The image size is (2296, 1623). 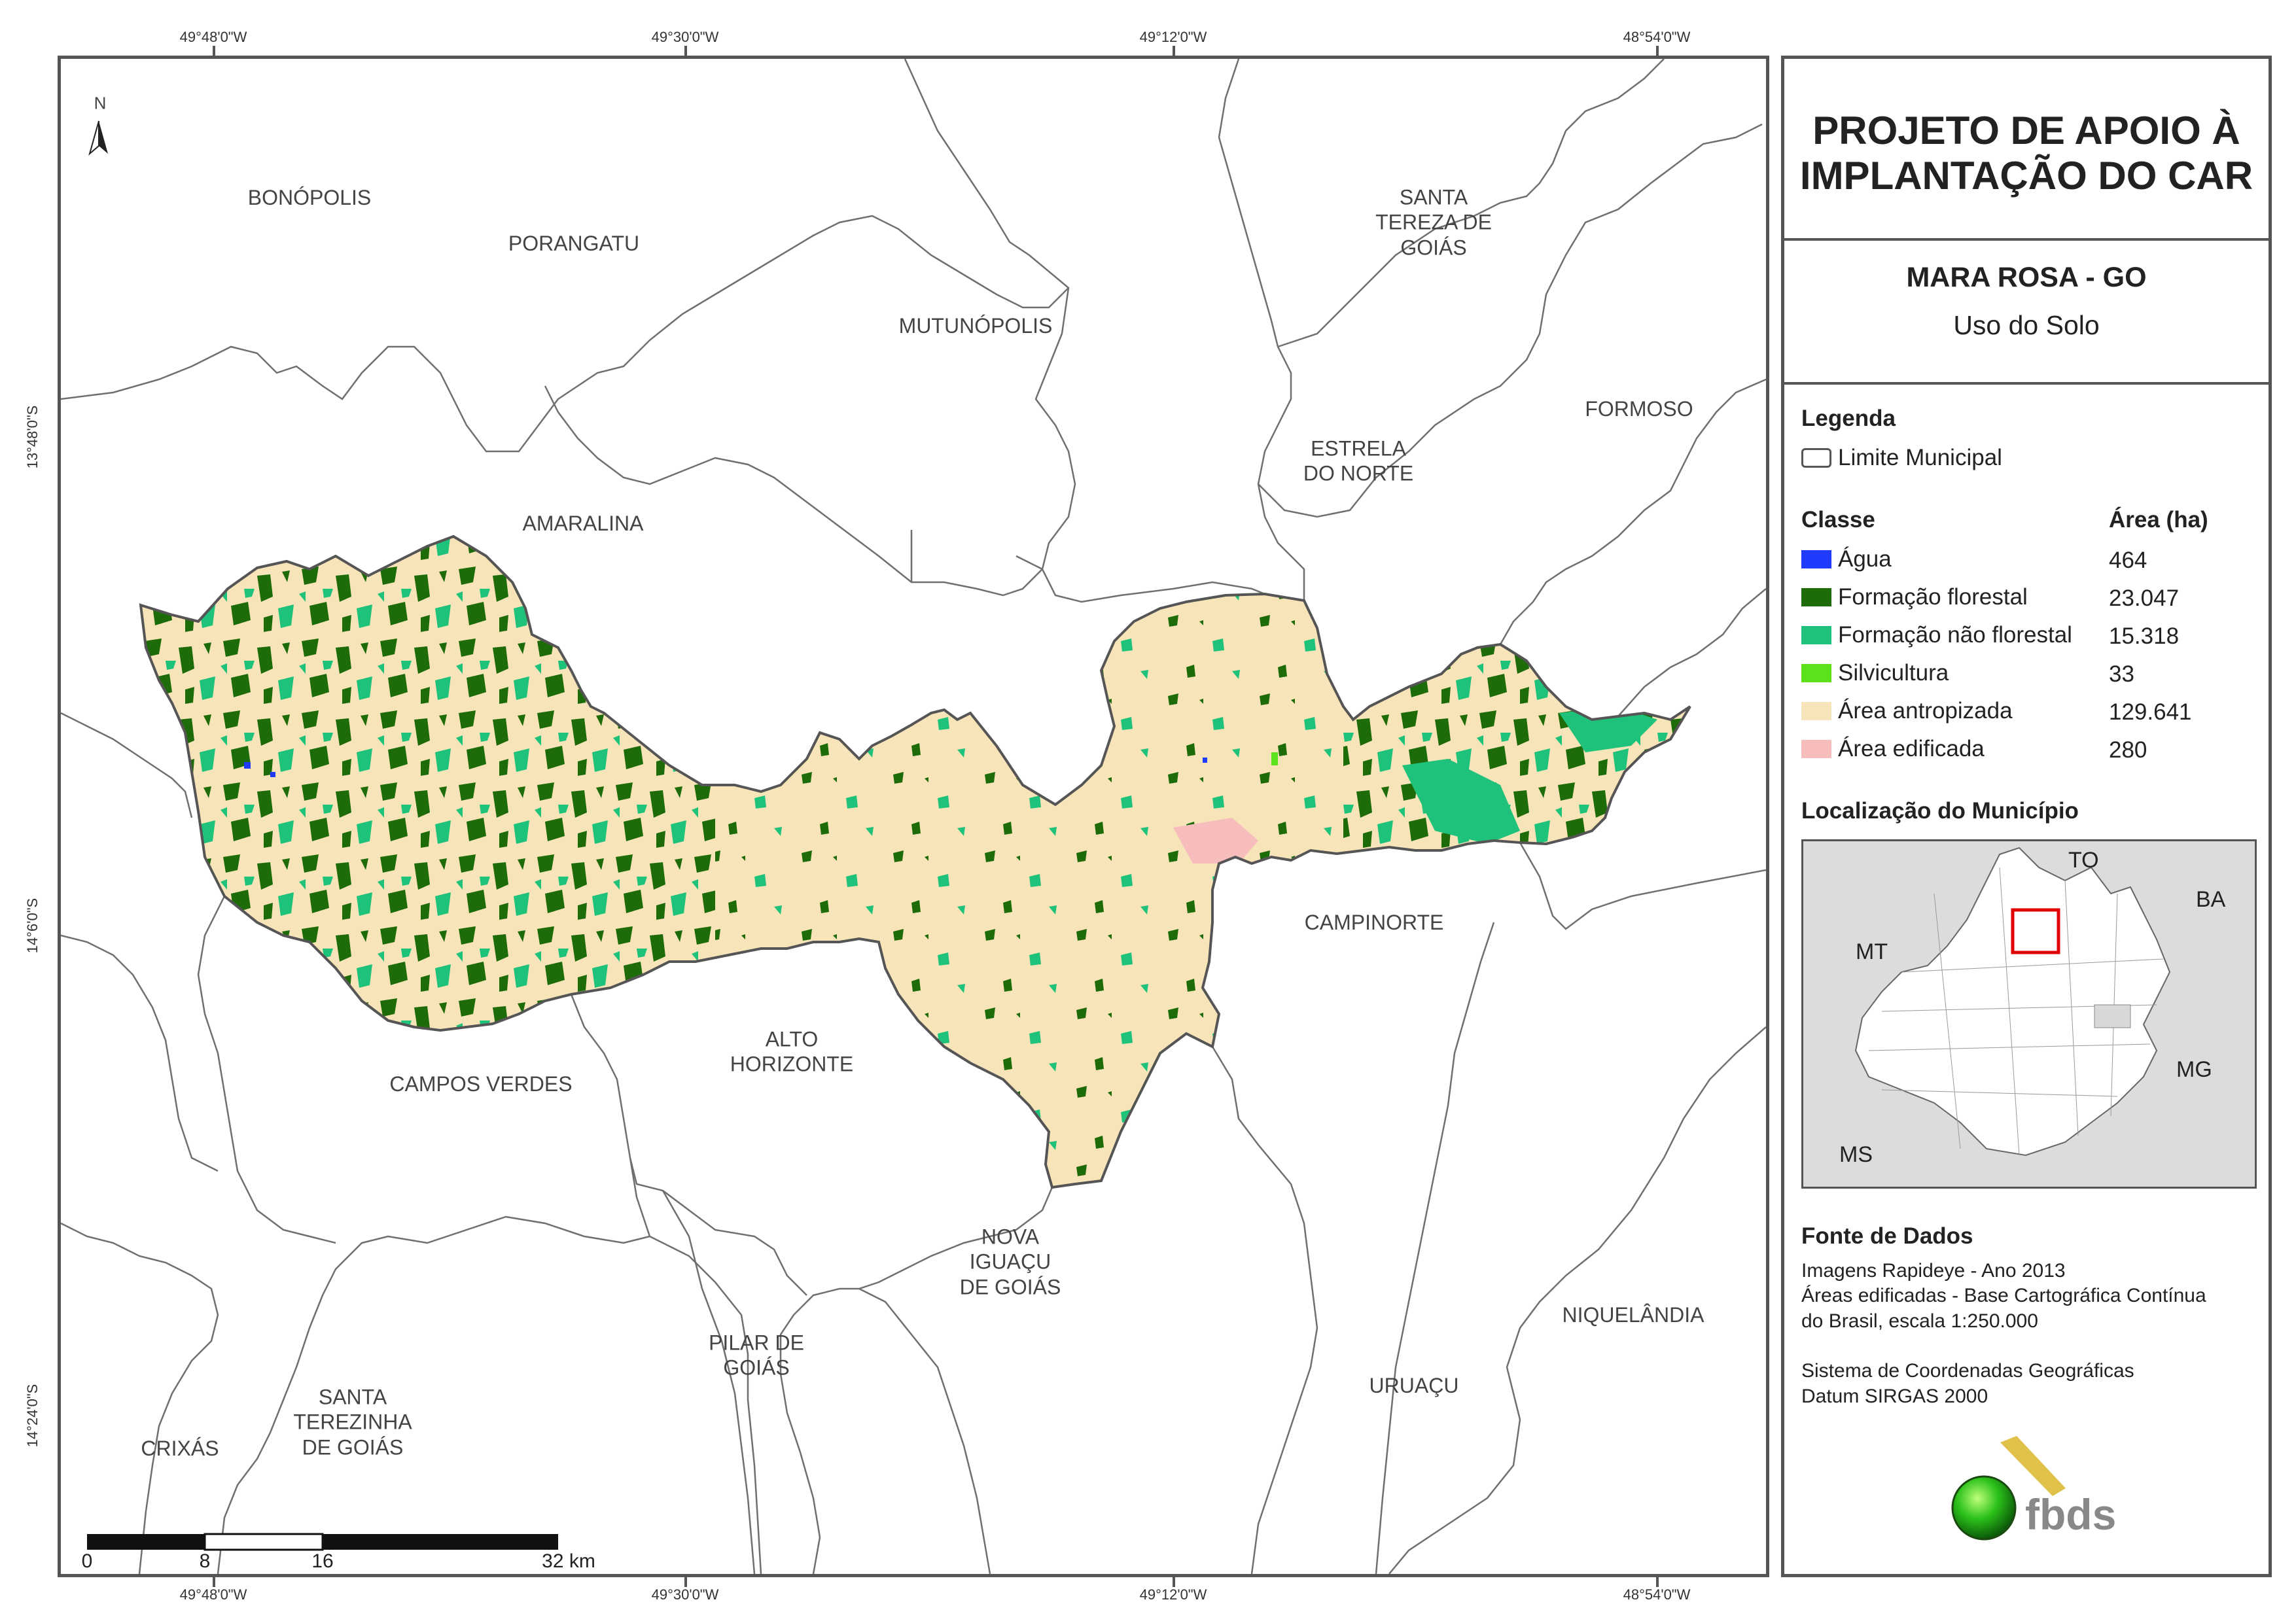 What do you see at coordinates (574, 243) in the screenshot?
I see `label-porangatu: PORANGATU` at bounding box center [574, 243].